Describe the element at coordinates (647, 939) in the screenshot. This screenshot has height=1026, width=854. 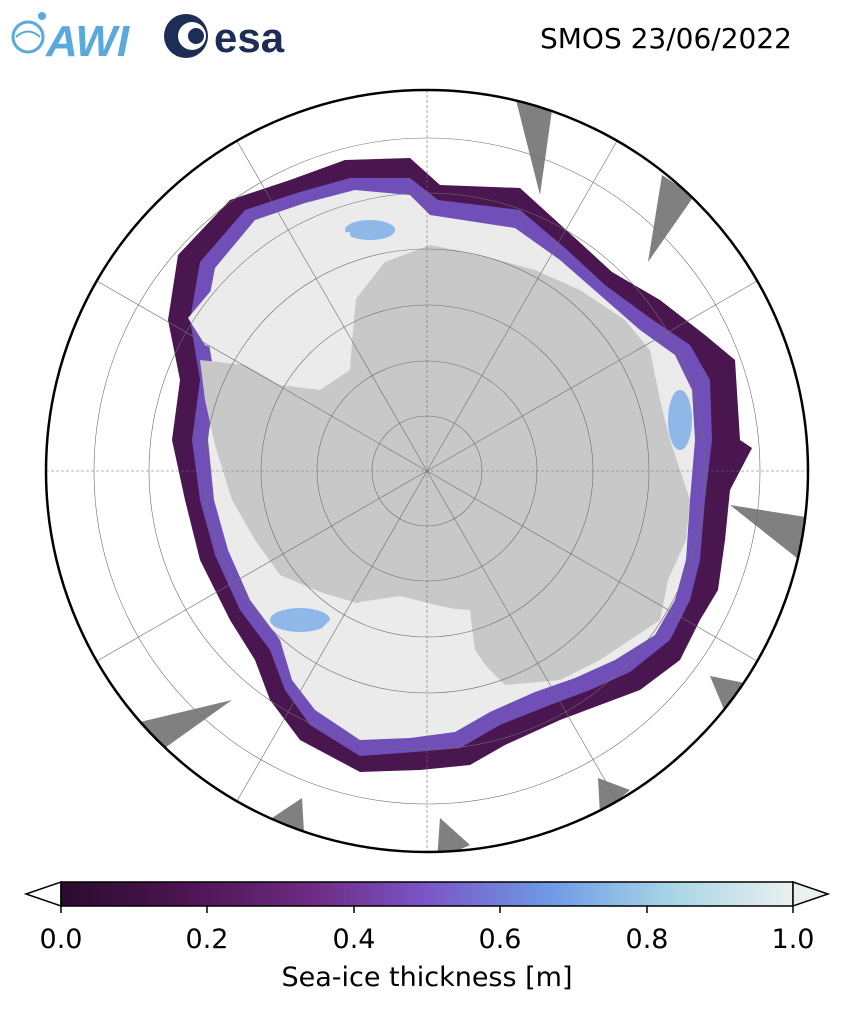
I see `colorbar-tick-label: 0.8` at that location.